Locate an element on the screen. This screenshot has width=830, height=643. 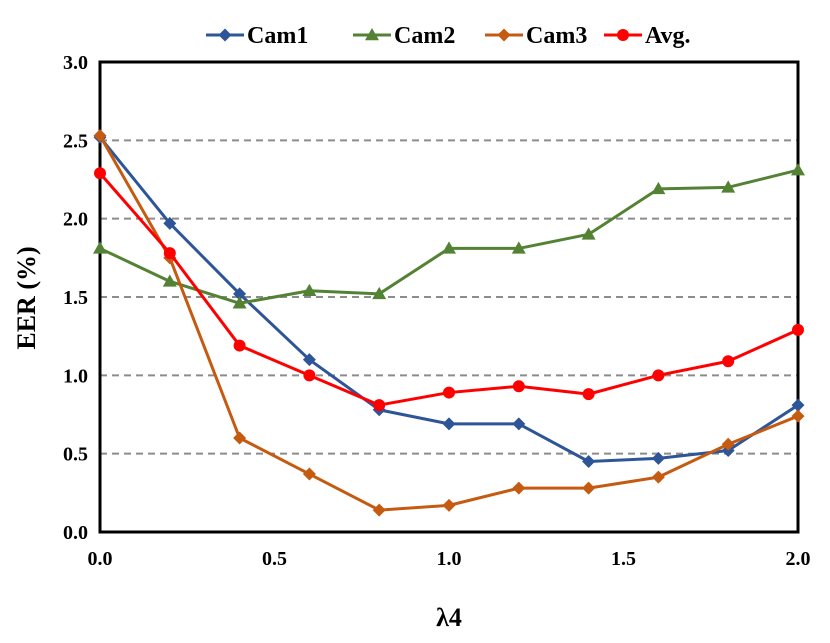
x-tick-label: 1.0 is located at coordinates (449, 559).